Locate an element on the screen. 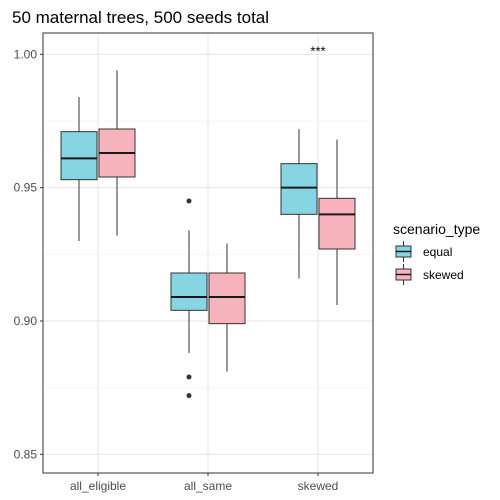  annotations: *** is located at coordinates (317, 51).